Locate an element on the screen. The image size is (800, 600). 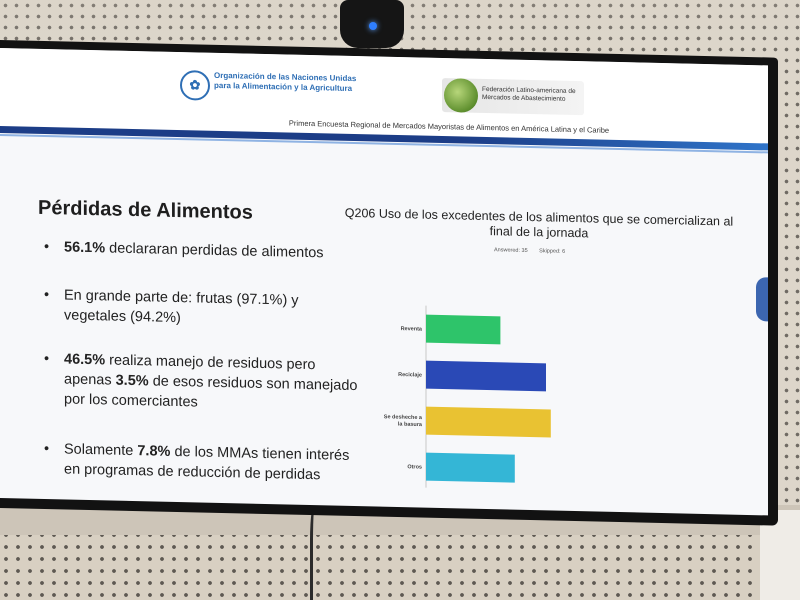
bullet-text: declararan perdidas de alimentos is located at coordinates (214, 251).